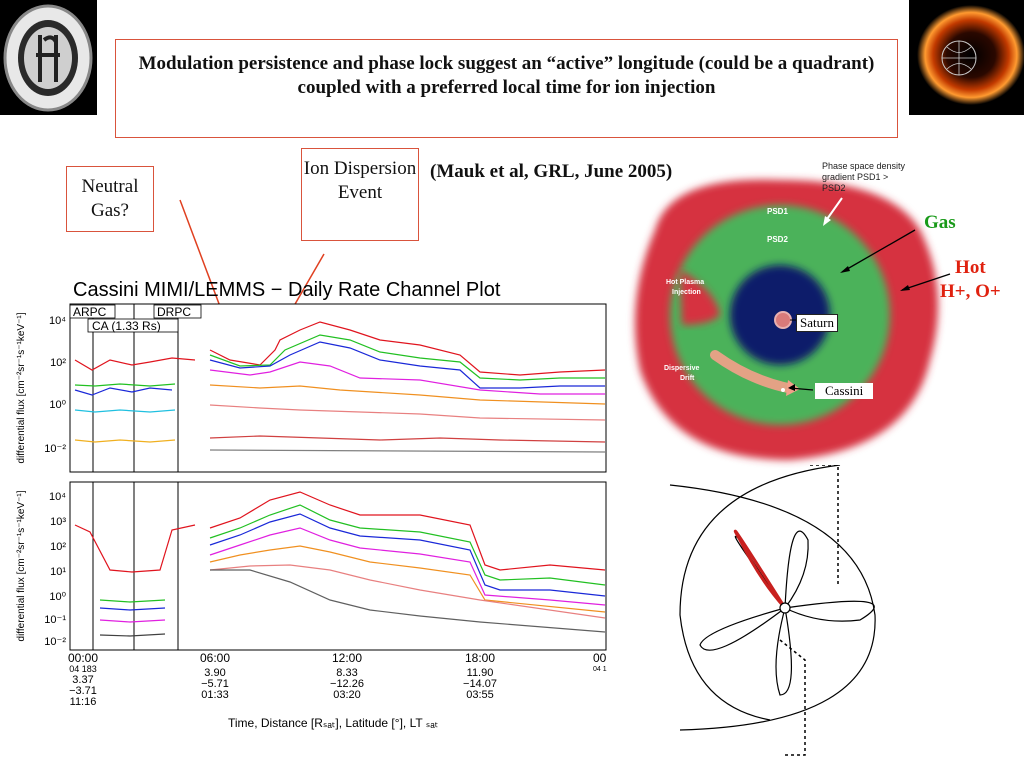 Image resolution: width=1024 pixels, height=768 pixels. I want to click on ca-label: CA (1.33 Rs), so click(126, 326).